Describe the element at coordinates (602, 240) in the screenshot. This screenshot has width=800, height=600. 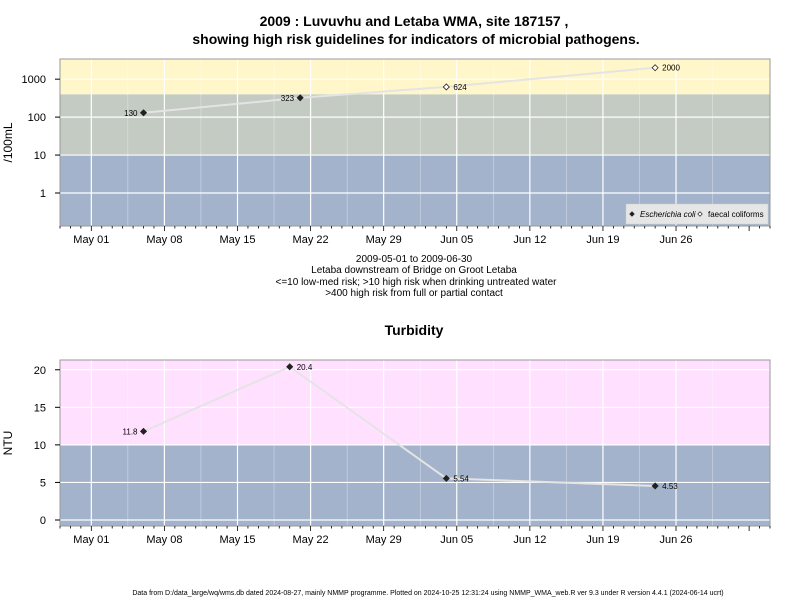
I see `chart1-xtick-label-7: Jun 19` at that location.